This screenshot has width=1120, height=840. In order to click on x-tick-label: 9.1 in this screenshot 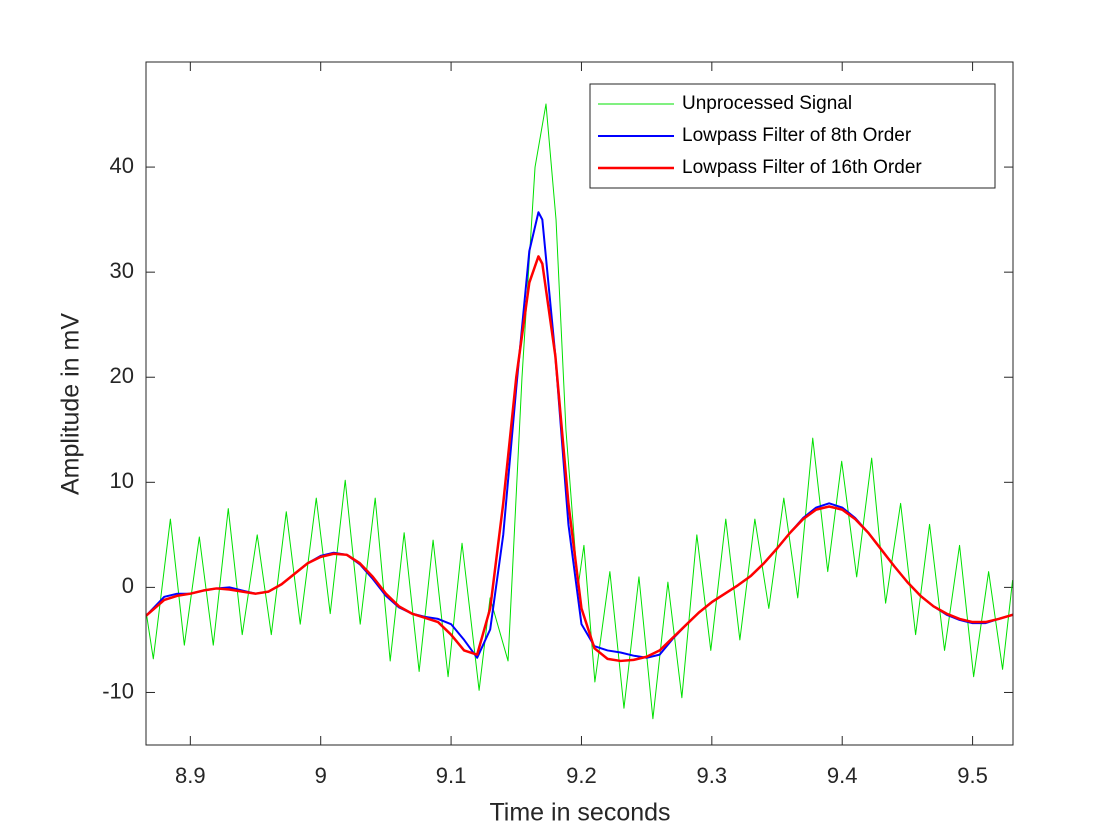, I will do `click(451, 775)`.